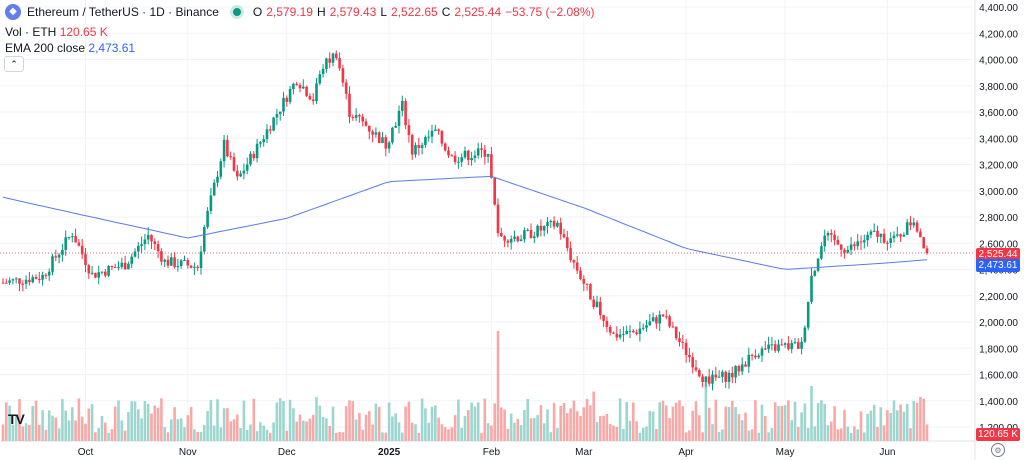 This screenshot has height=460, width=1024. What do you see at coordinates (492, 452) in the screenshot?
I see `x-tick-label: Feb` at bounding box center [492, 452].